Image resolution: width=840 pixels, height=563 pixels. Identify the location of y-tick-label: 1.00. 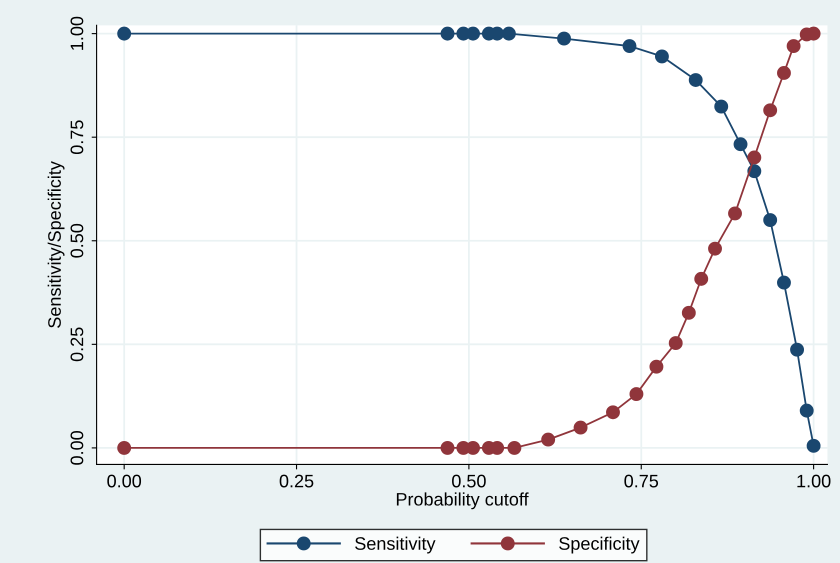
(77, 33).